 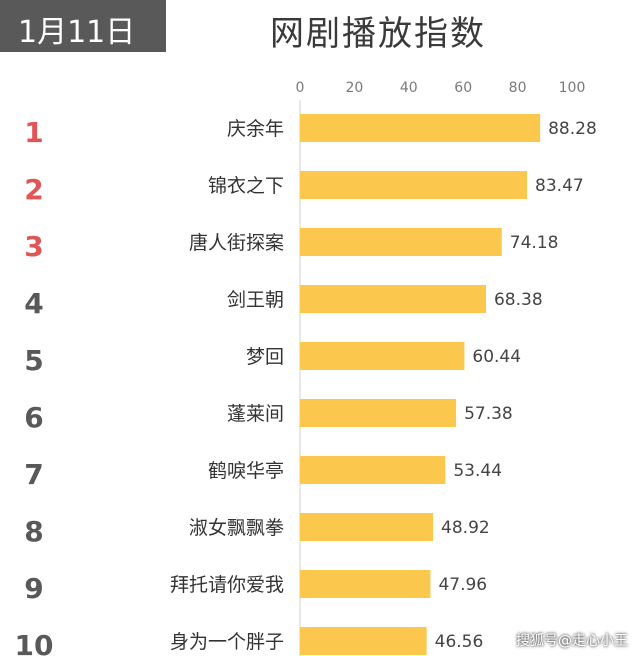 I want to click on x-tick-label-80: 80, so click(x=518, y=88).